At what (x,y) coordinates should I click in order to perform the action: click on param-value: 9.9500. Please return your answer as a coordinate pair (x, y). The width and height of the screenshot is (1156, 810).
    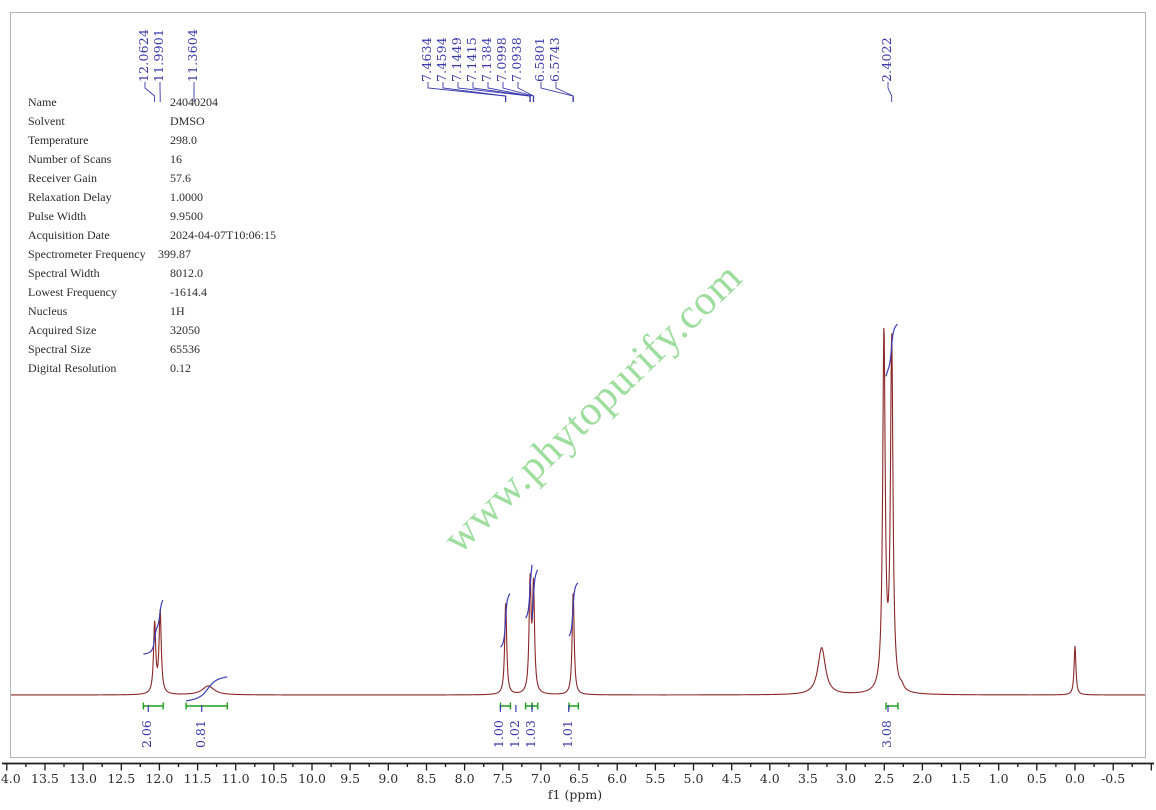
    Looking at the image, I should click on (186, 216).